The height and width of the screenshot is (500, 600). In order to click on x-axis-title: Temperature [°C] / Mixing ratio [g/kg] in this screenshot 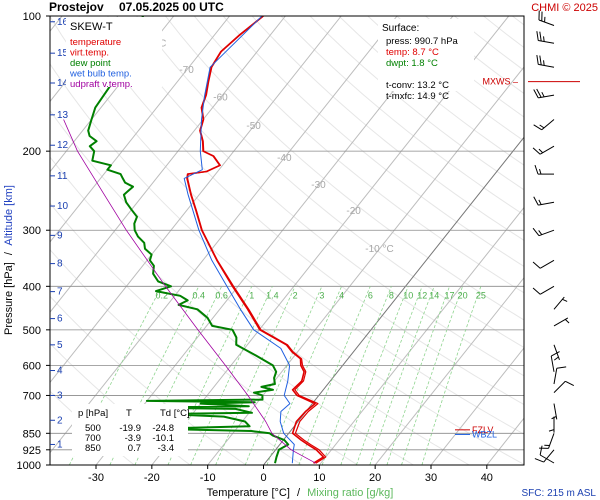, I will do `click(300, 493)`.